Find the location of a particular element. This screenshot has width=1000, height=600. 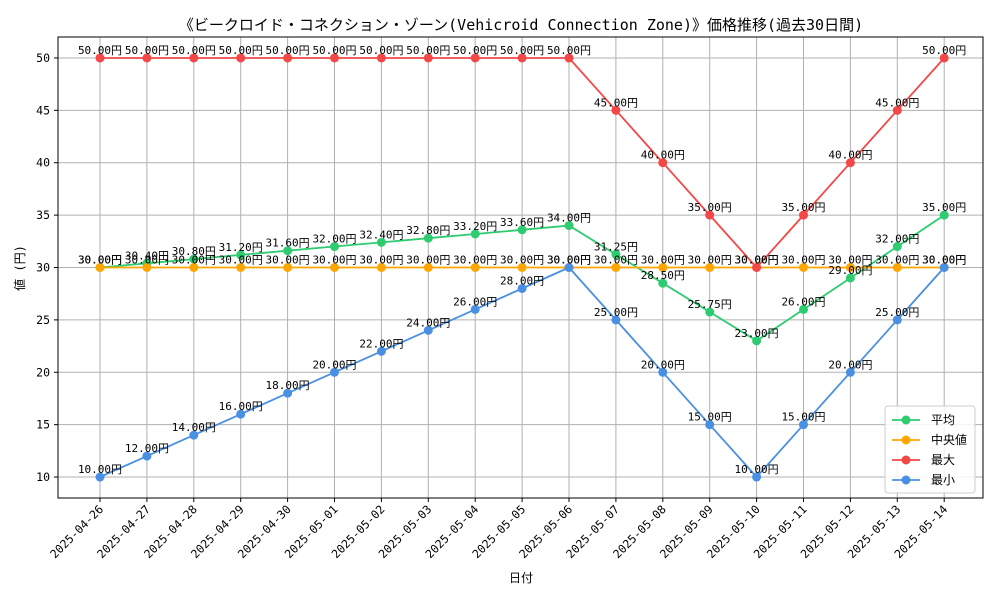

data-label: 32.40円 is located at coordinates (381, 234).